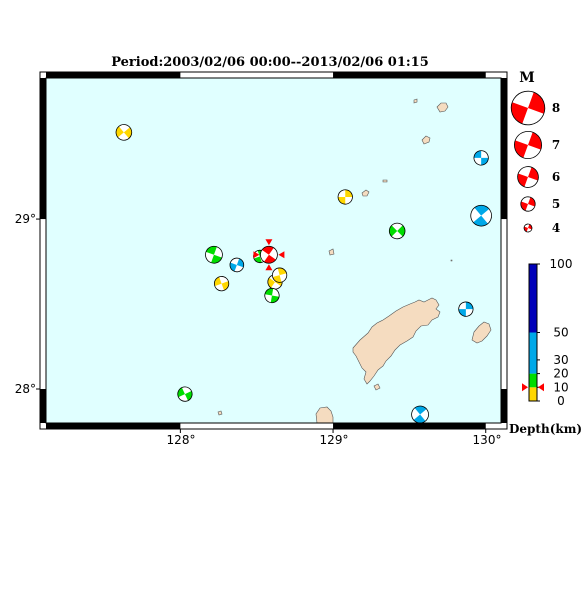 Image resolution: width=585 pixels, height=600 pixels. Describe the element at coordinates (527, 78) in the screenshot. I see `magnitude-legend-header: M` at that location.